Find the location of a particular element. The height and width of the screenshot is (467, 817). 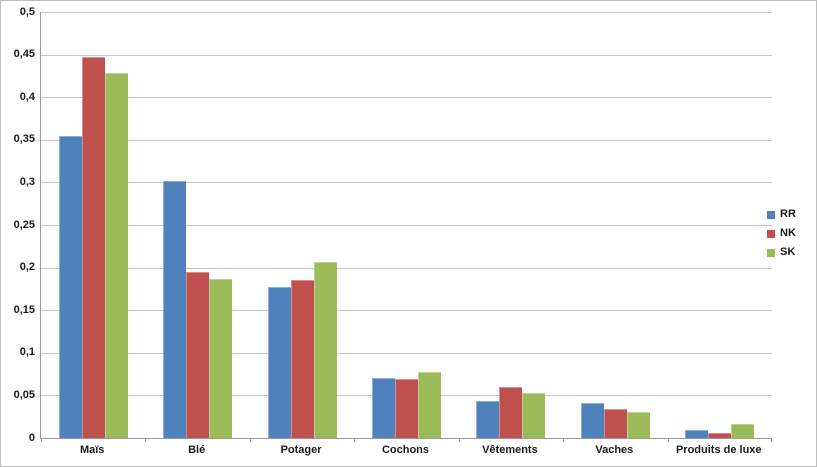

y-axis-tick-label: 0,4 is located at coordinates (27, 97).